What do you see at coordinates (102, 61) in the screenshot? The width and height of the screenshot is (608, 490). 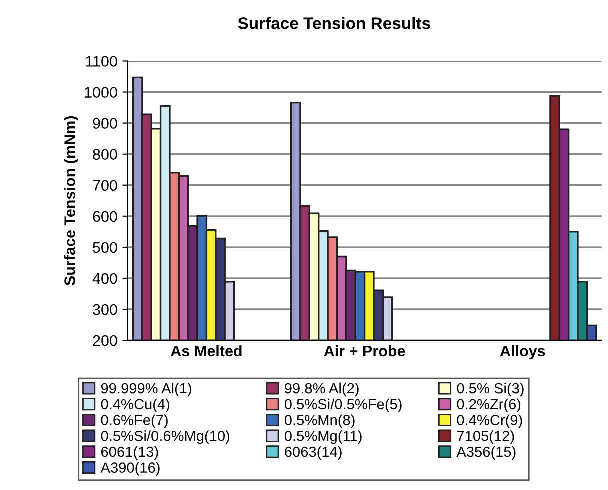 I see `y-tick-label: 1100` at bounding box center [102, 61].